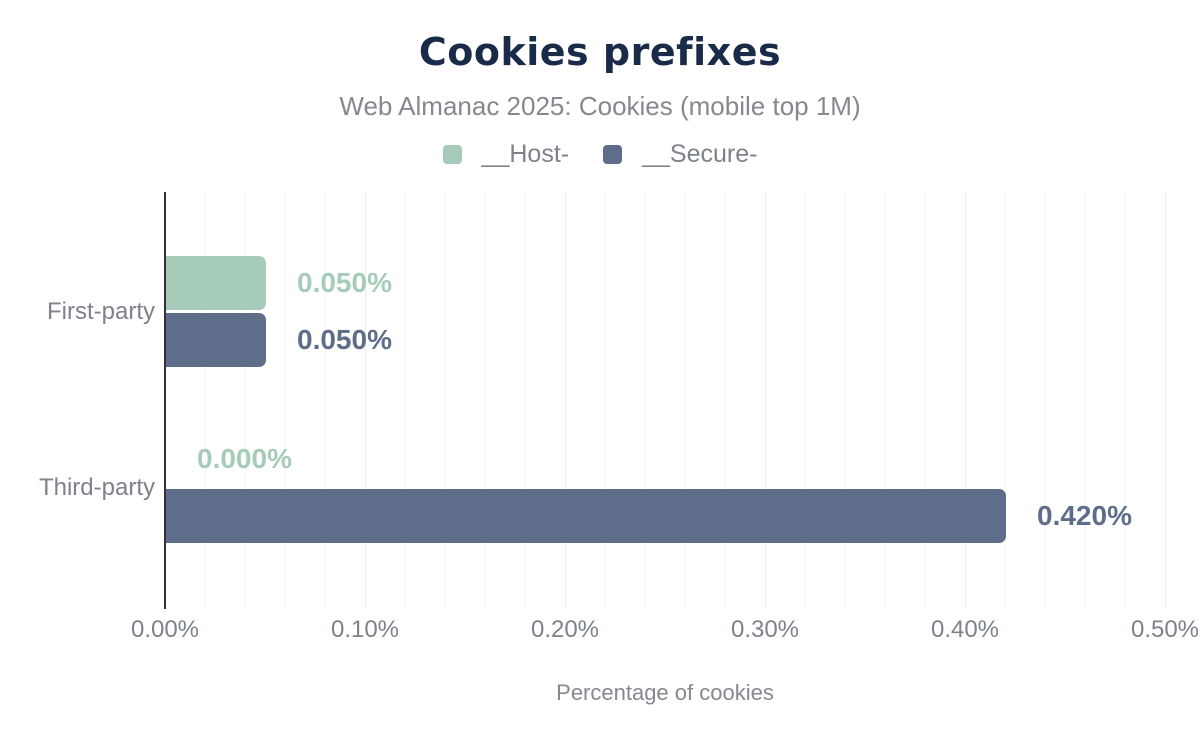  I want to click on legend-label: __Secure-, so click(700, 154).